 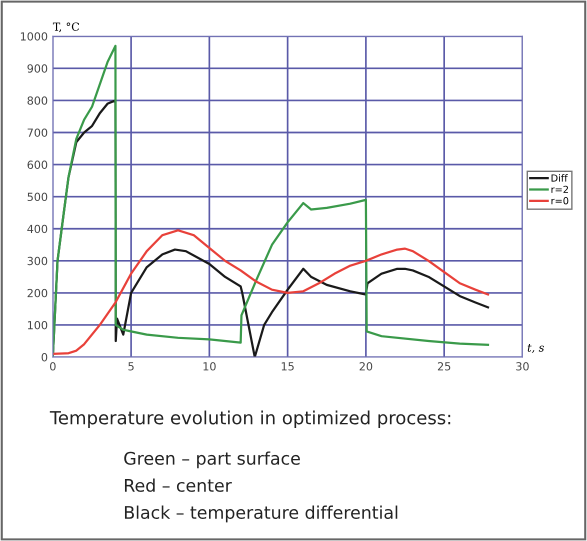 I want to click on y-tick-label: 800, so click(x=38, y=100).